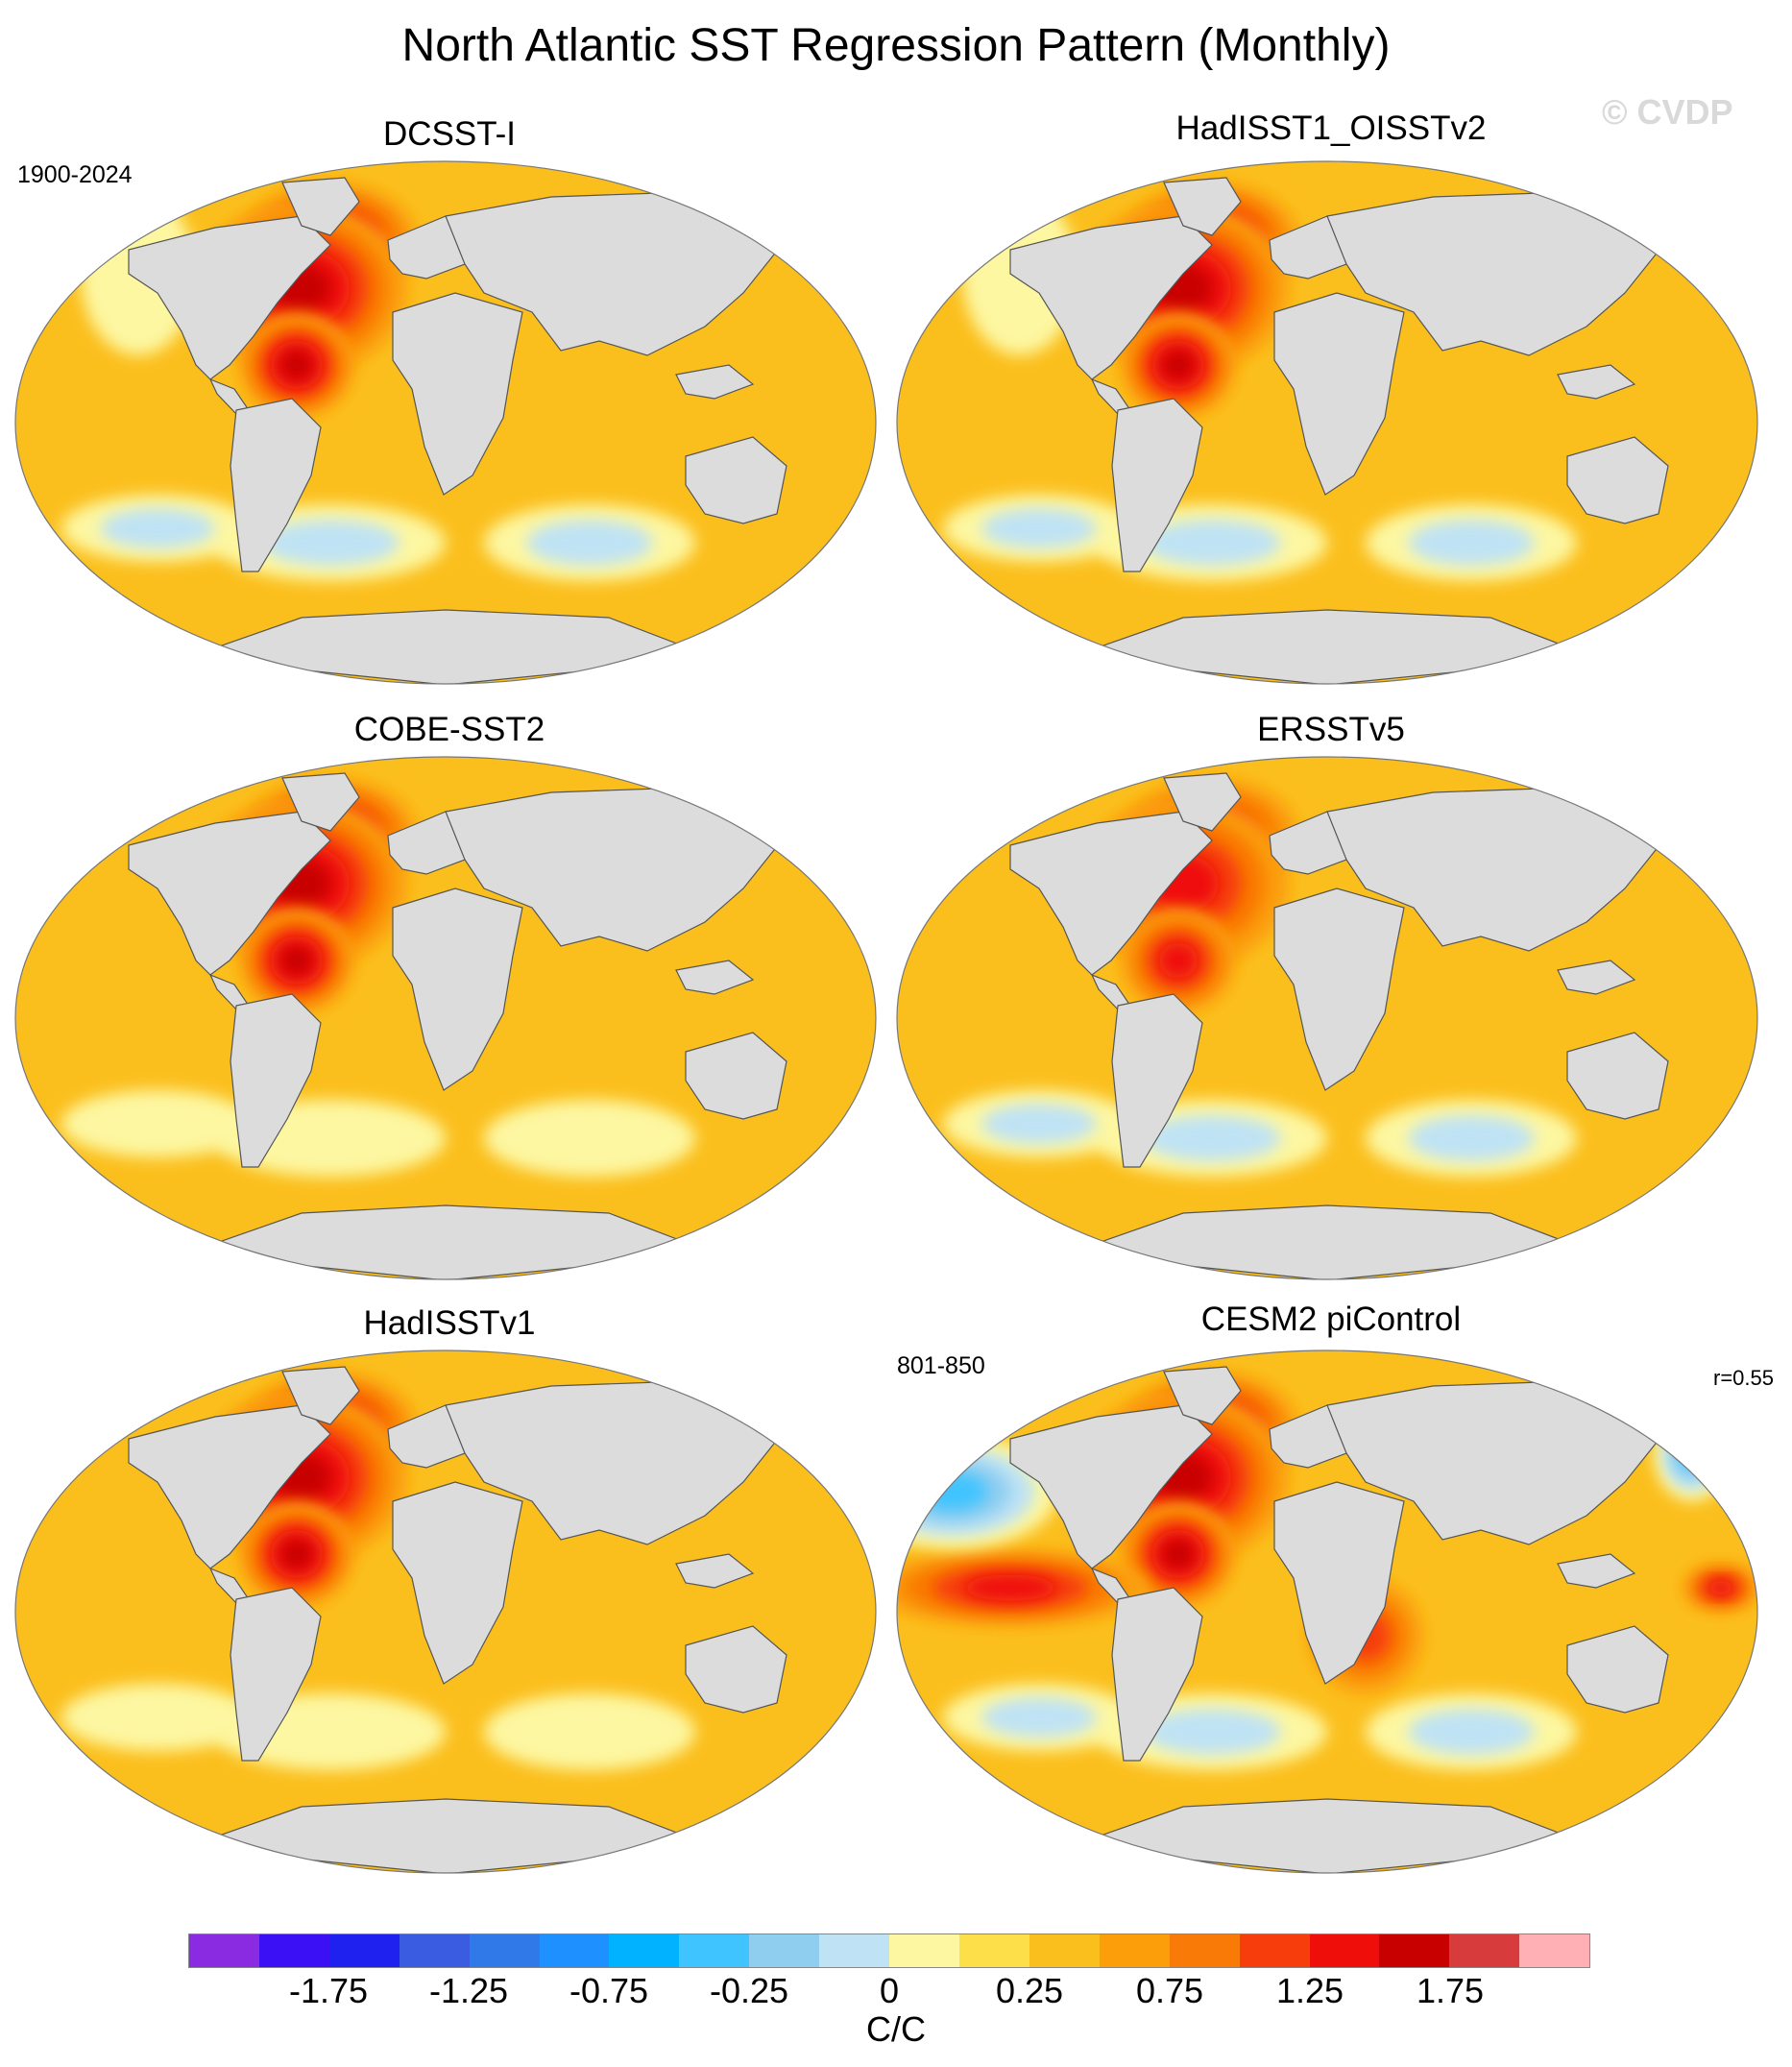 Image resolution: width=1792 pixels, height=2067 pixels. What do you see at coordinates (445, 423) in the screenshot?
I see `map-panel-dcsst-i` at bounding box center [445, 423].